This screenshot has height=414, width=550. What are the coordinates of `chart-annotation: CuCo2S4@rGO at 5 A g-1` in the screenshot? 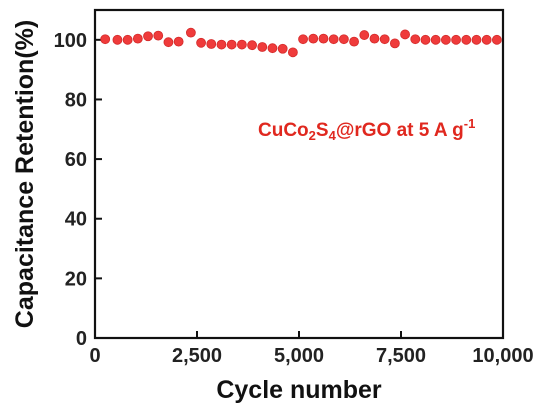 It's located at (366, 129).